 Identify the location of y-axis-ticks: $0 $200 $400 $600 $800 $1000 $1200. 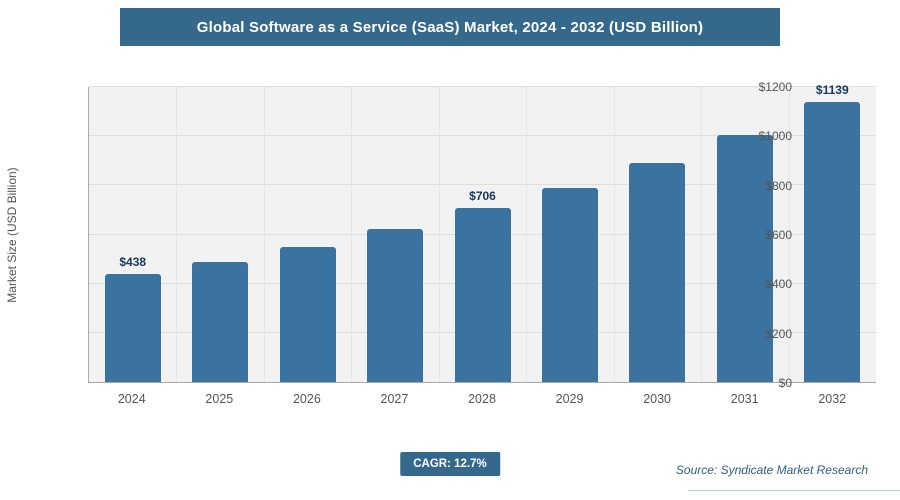
(808, 235).